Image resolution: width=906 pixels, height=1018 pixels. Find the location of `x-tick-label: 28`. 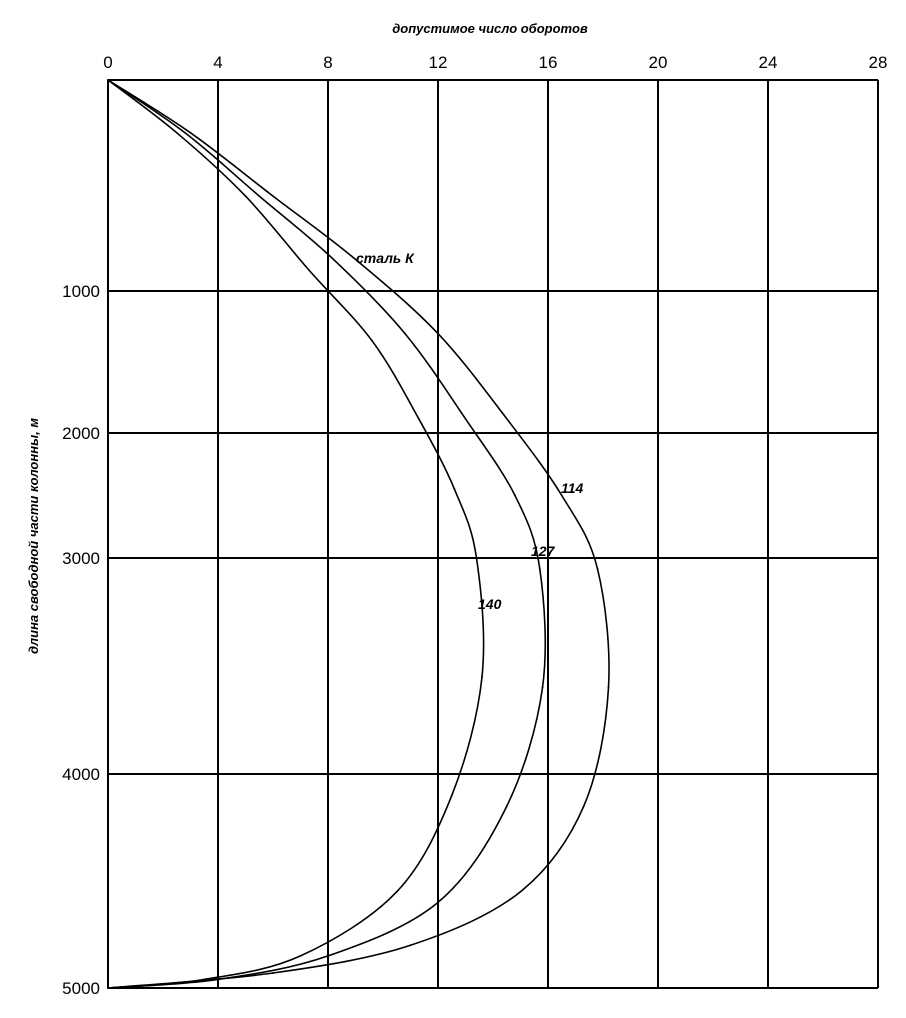

x-tick-label: 28 is located at coordinates (878, 62).